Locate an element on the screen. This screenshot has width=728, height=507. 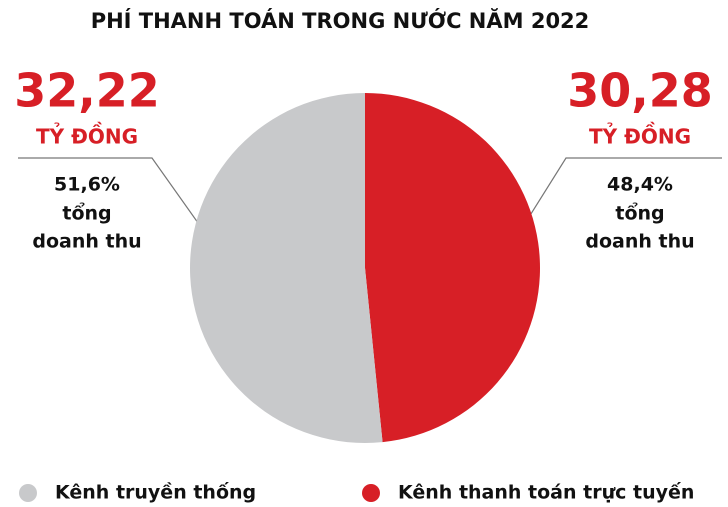
legend-label: Kênh thanh toán trực tuyến is located at coordinates (546, 492).